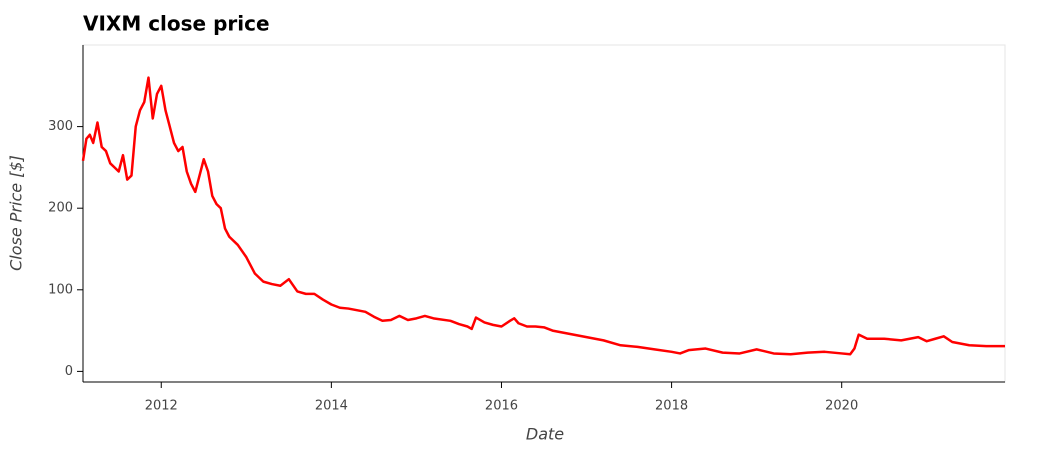 Image resolution: width=1050 pixels, height=454 pixels. Describe the element at coordinates (161, 406) in the screenshot. I see `x-tick-label: 2012` at that location.